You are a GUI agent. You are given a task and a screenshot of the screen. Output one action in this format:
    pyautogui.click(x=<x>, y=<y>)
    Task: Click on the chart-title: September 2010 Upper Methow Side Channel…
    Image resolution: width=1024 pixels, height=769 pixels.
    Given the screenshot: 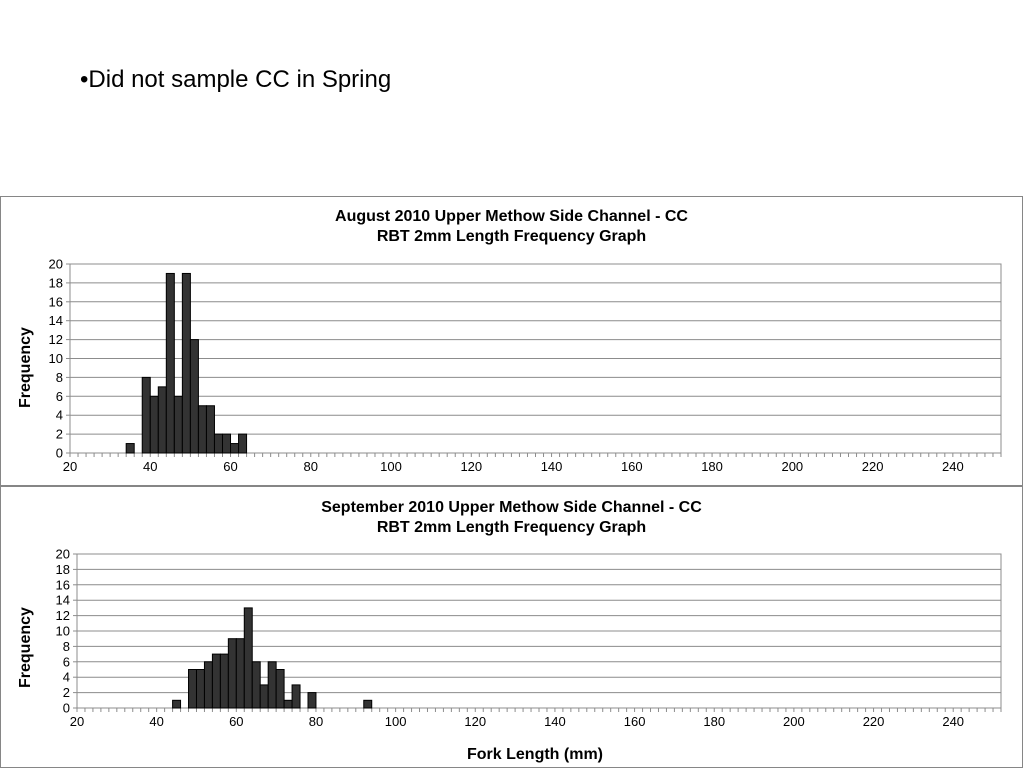 What is the action you would take?
    pyautogui.click(x=511, y=518)
    